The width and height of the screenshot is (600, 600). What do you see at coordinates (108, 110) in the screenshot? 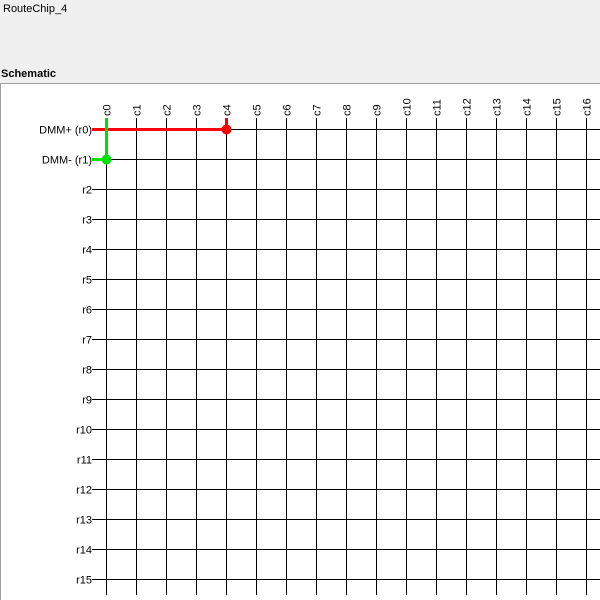
I see `column-label-c0: c0` at bounding box center [108, 110].